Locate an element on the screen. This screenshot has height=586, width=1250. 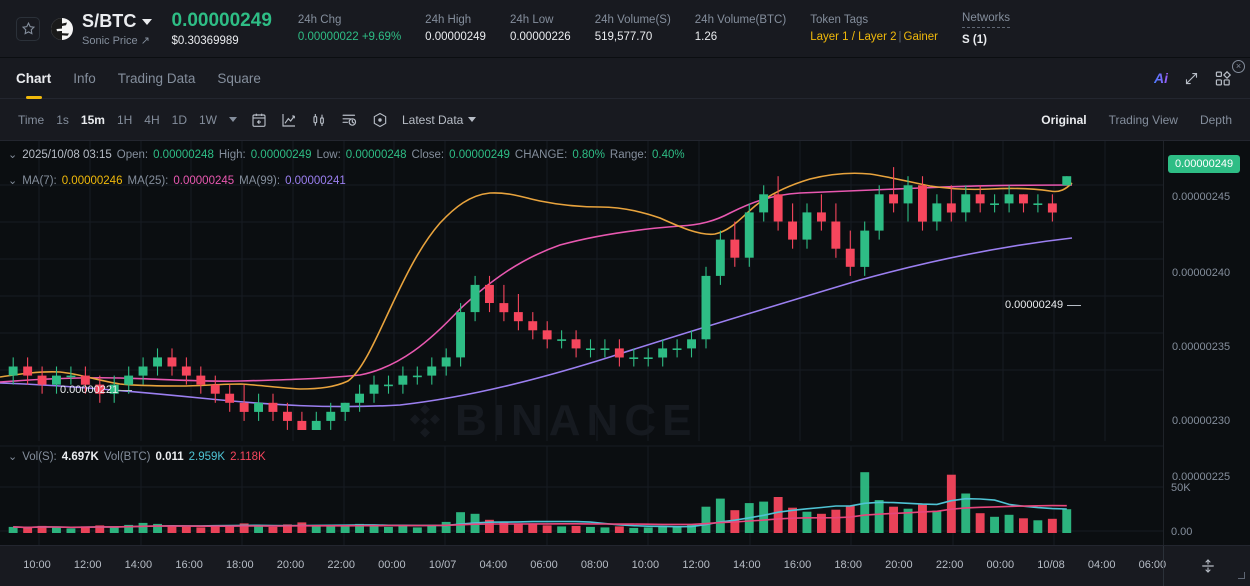
token-tags-value: Layer 1 / Layer 2 | Gainer is located at coordinates (874, 37).